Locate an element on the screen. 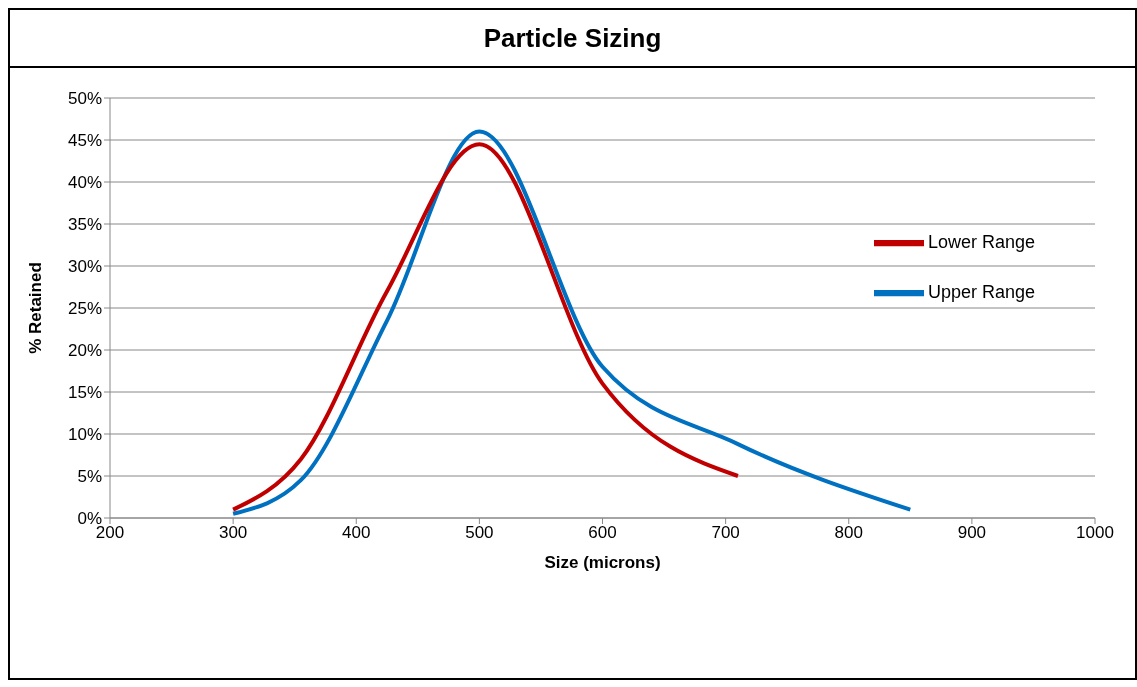 The image size is (1137, 687). x-tick-label: 600 is located at coordinates (602, 533).